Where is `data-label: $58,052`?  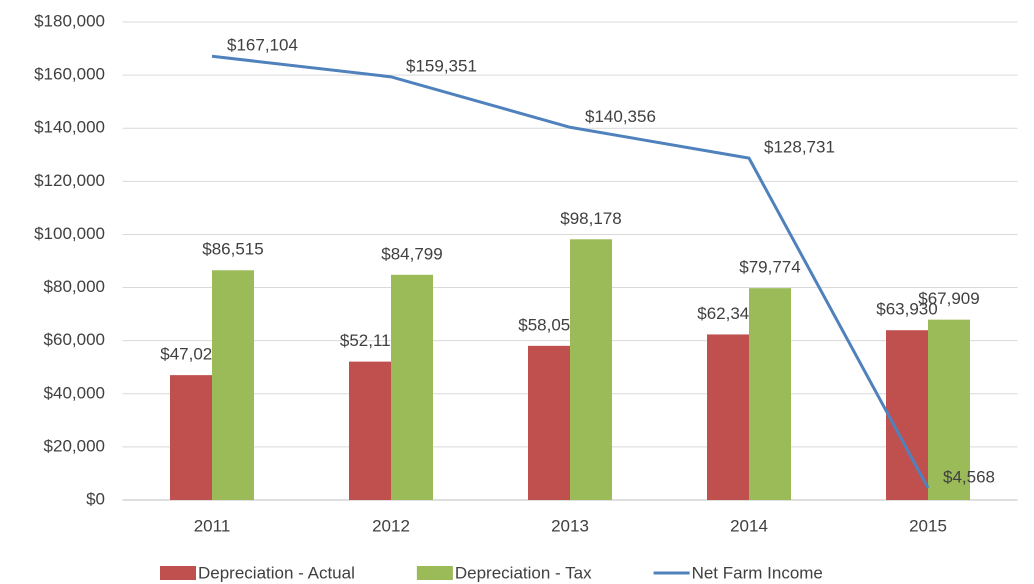
data-label: $58,052 is located at coordinates (548, 324).